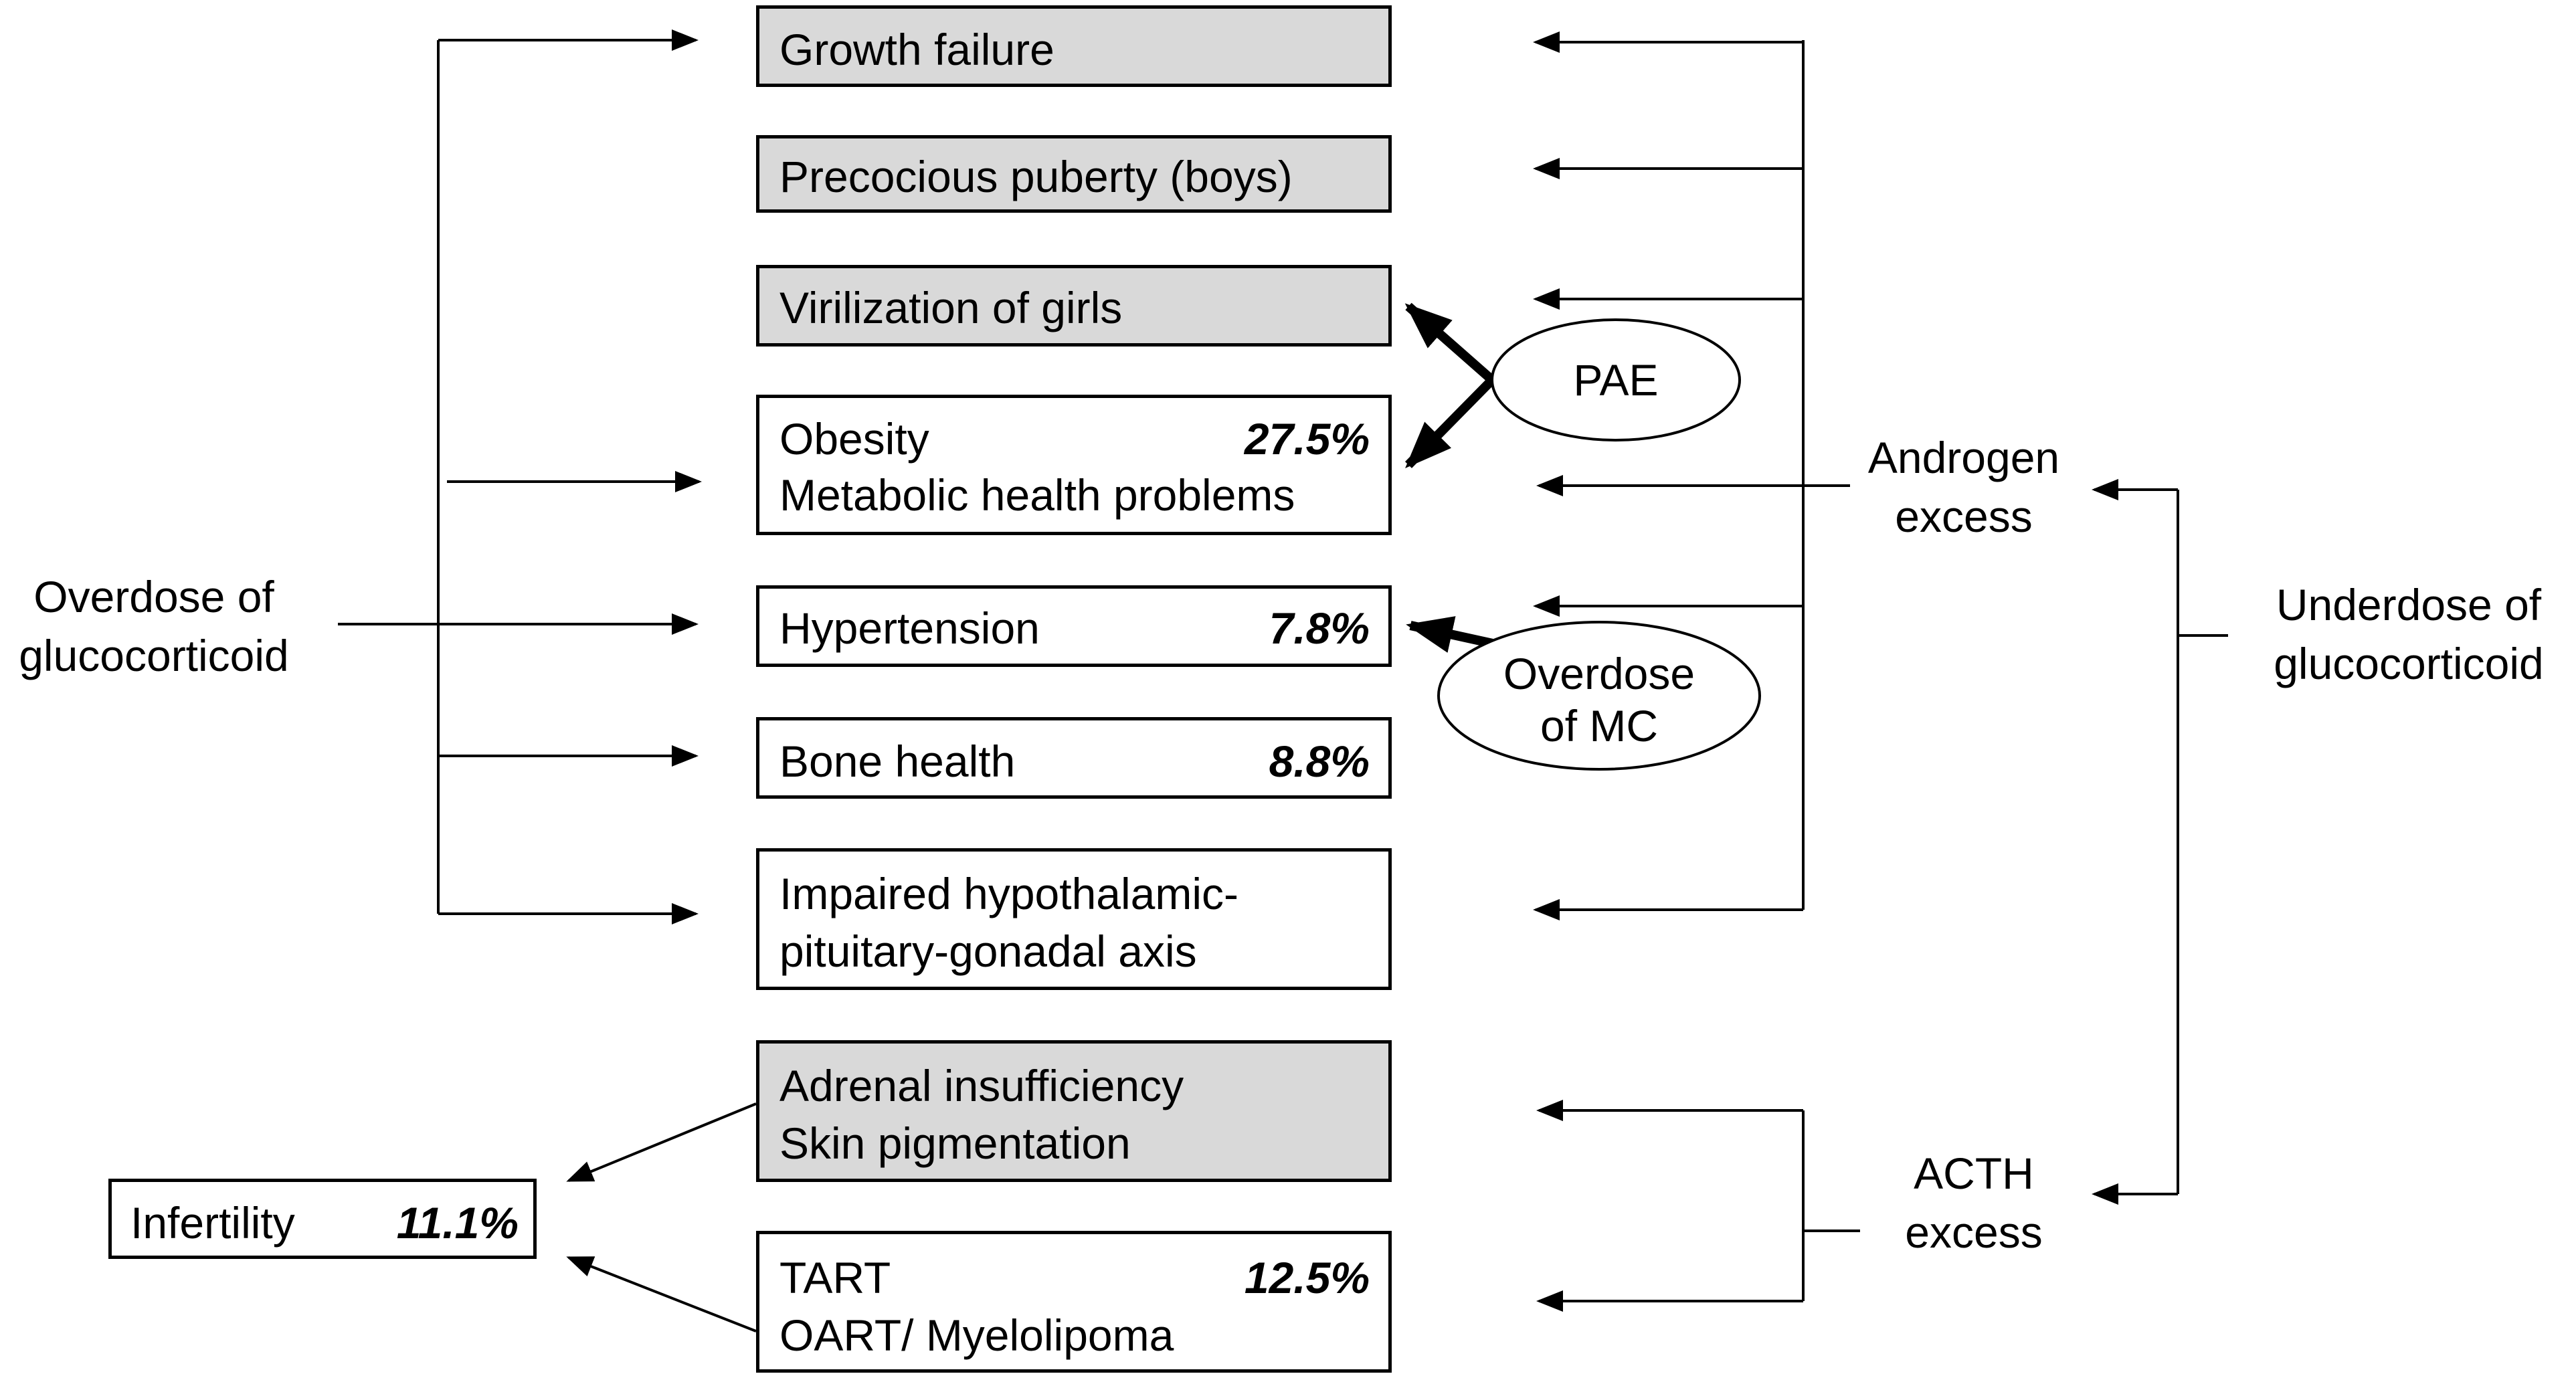 This screenshot has height=1378, width=2576. I want to click on pae-label: PAE, so click(1616, 380).